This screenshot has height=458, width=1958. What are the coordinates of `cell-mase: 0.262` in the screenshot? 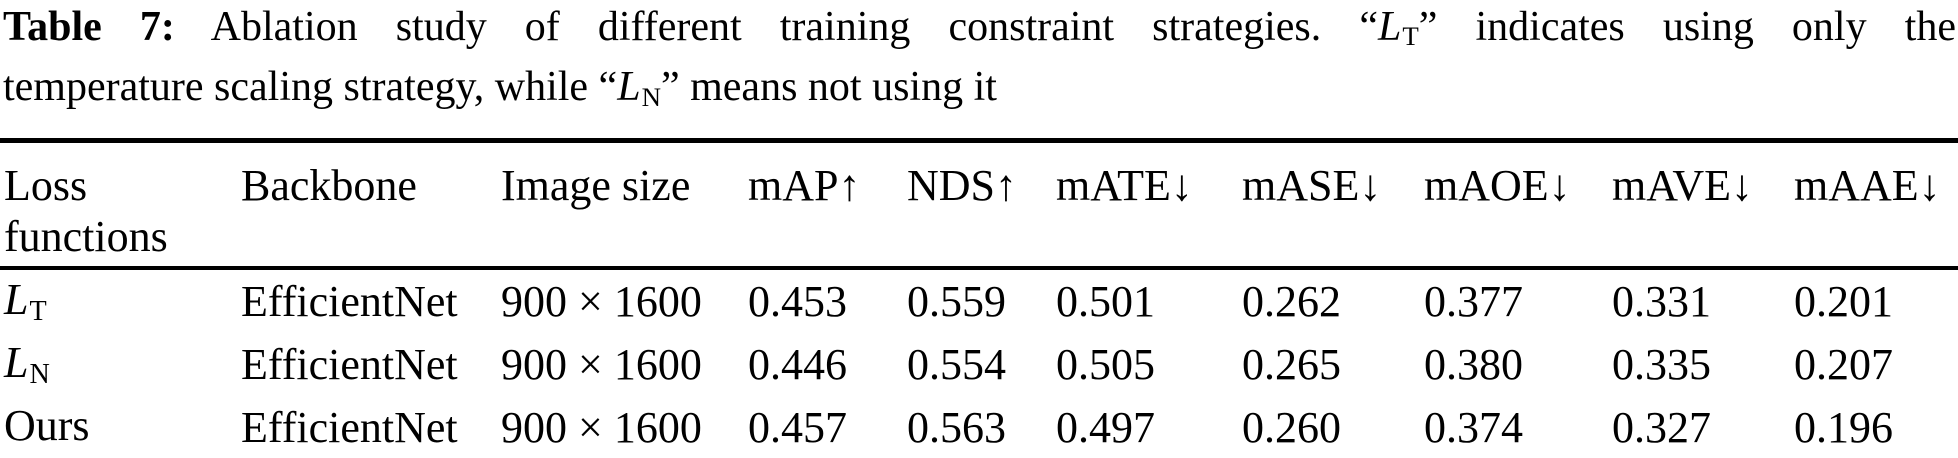 It's located at (1291, 301).